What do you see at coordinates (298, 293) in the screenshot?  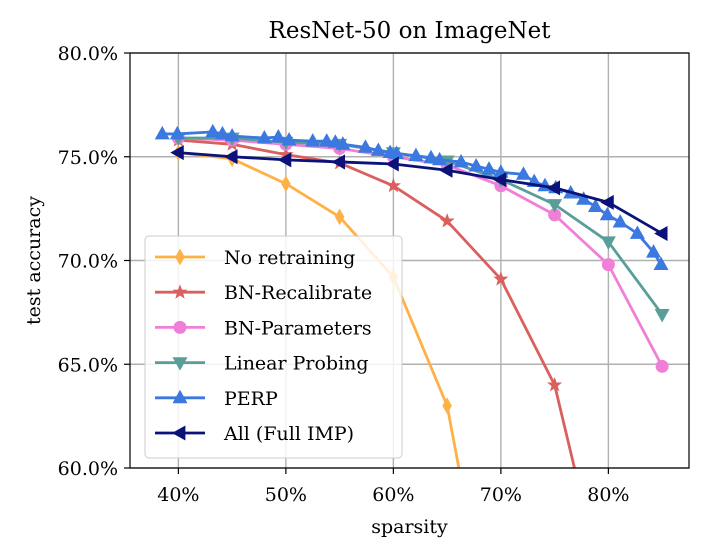 I see `legend-label: BN-Recalibrate` at bounding box center [298, 293].